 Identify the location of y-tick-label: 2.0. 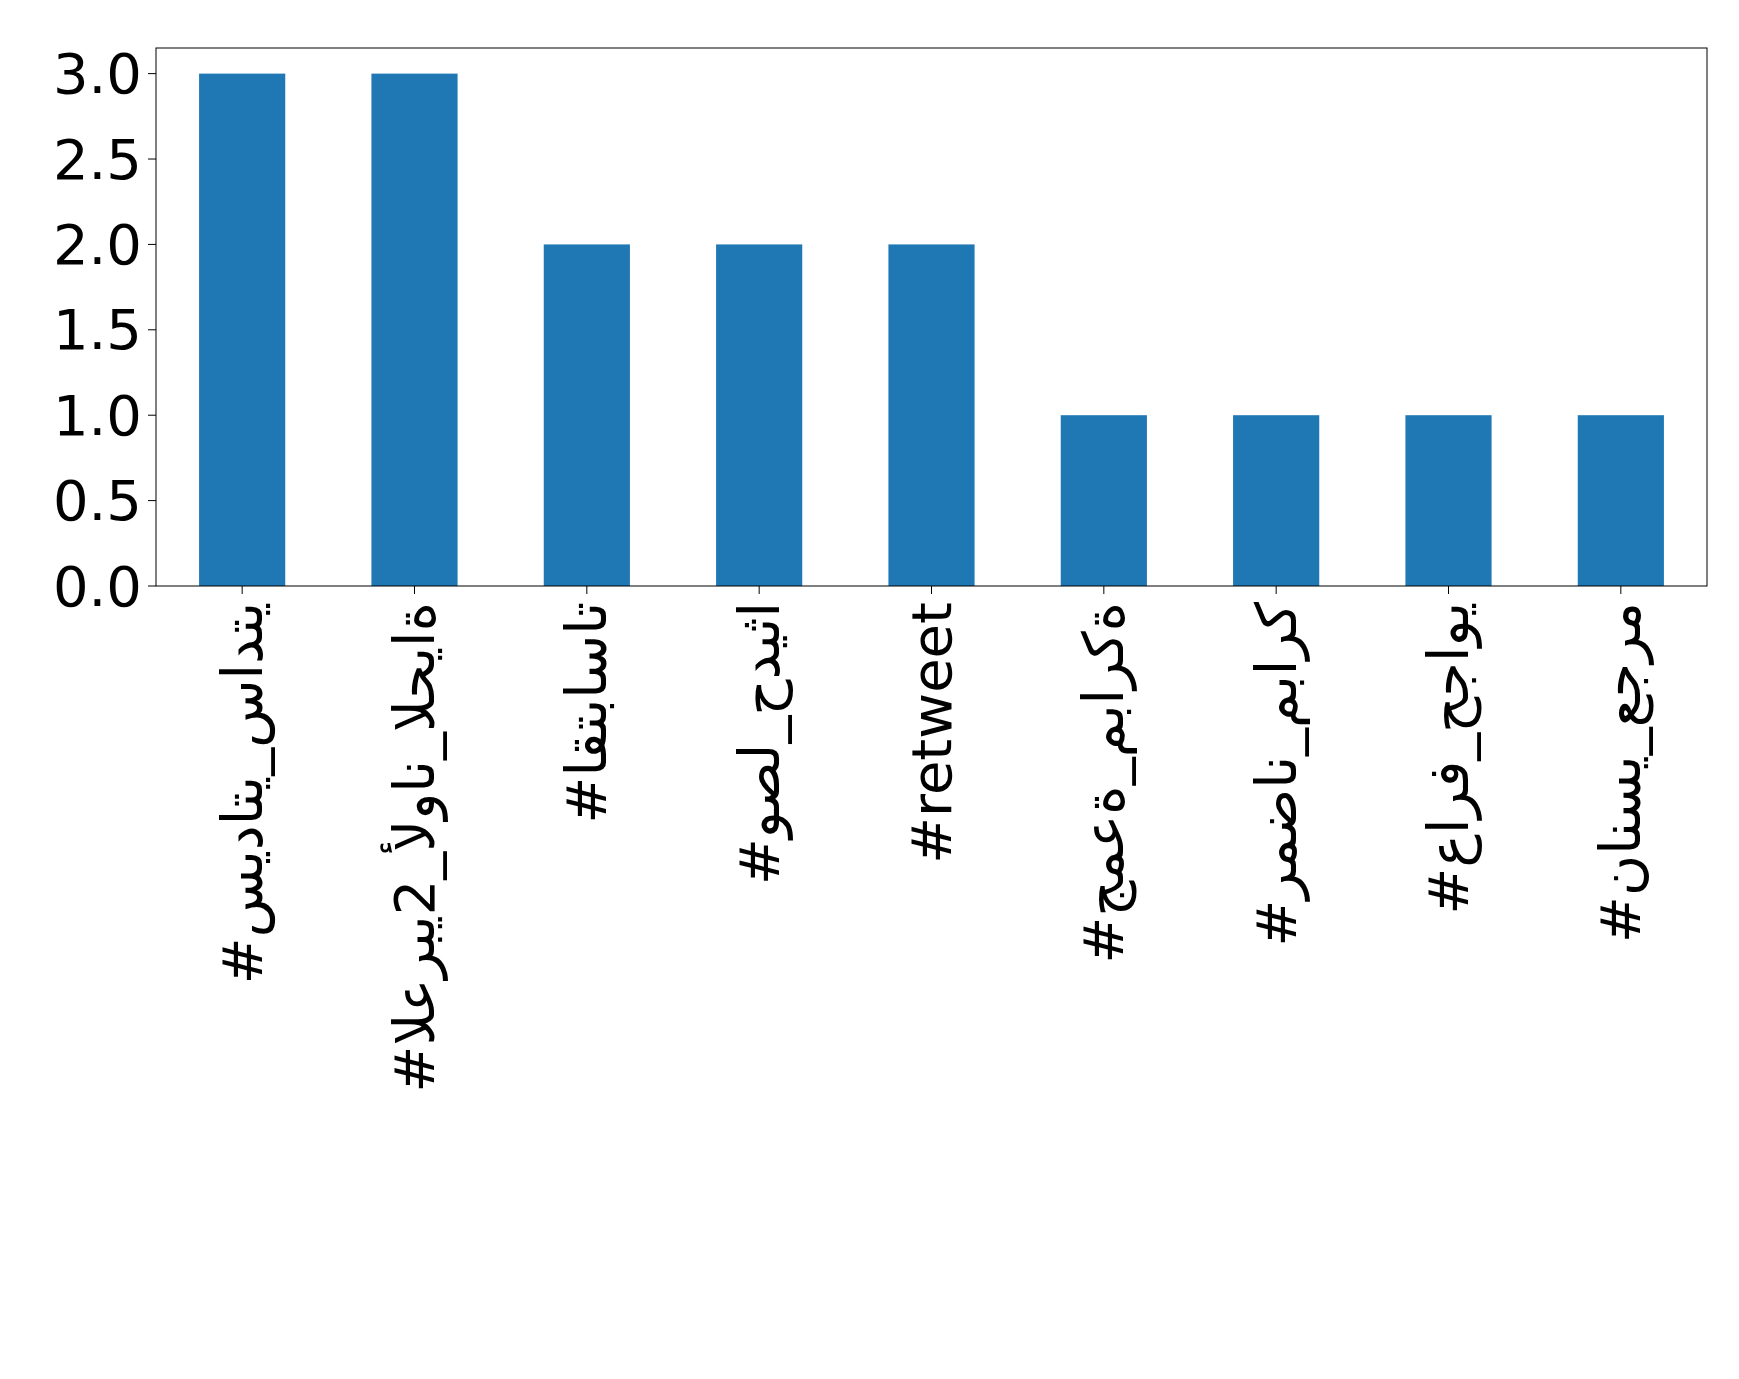
(97, 244).